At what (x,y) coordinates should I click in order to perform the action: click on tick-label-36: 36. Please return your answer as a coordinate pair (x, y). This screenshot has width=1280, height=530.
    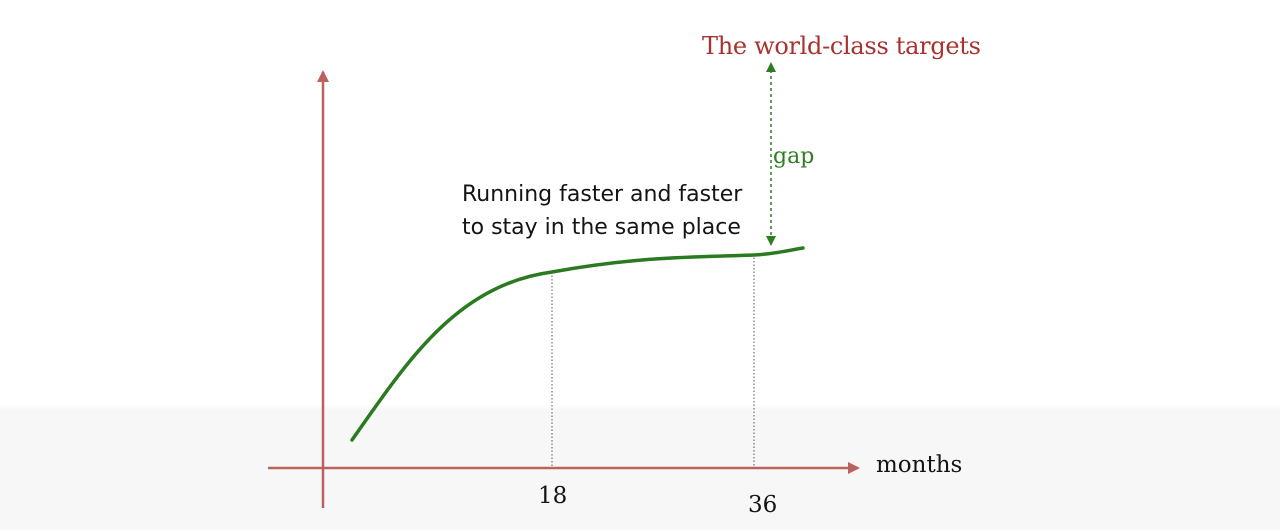
    Looking at the image, I should click on (763, 505).